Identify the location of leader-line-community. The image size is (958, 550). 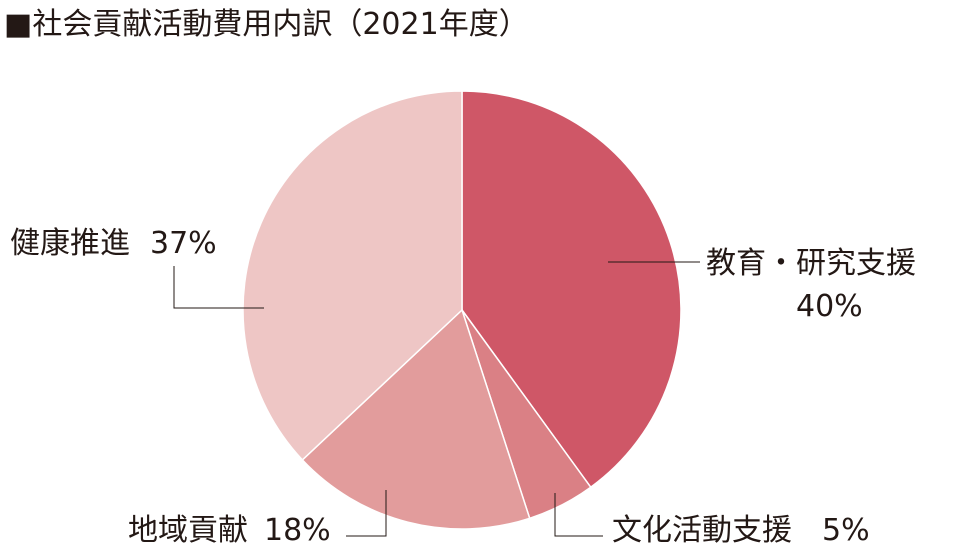
(366, 513).